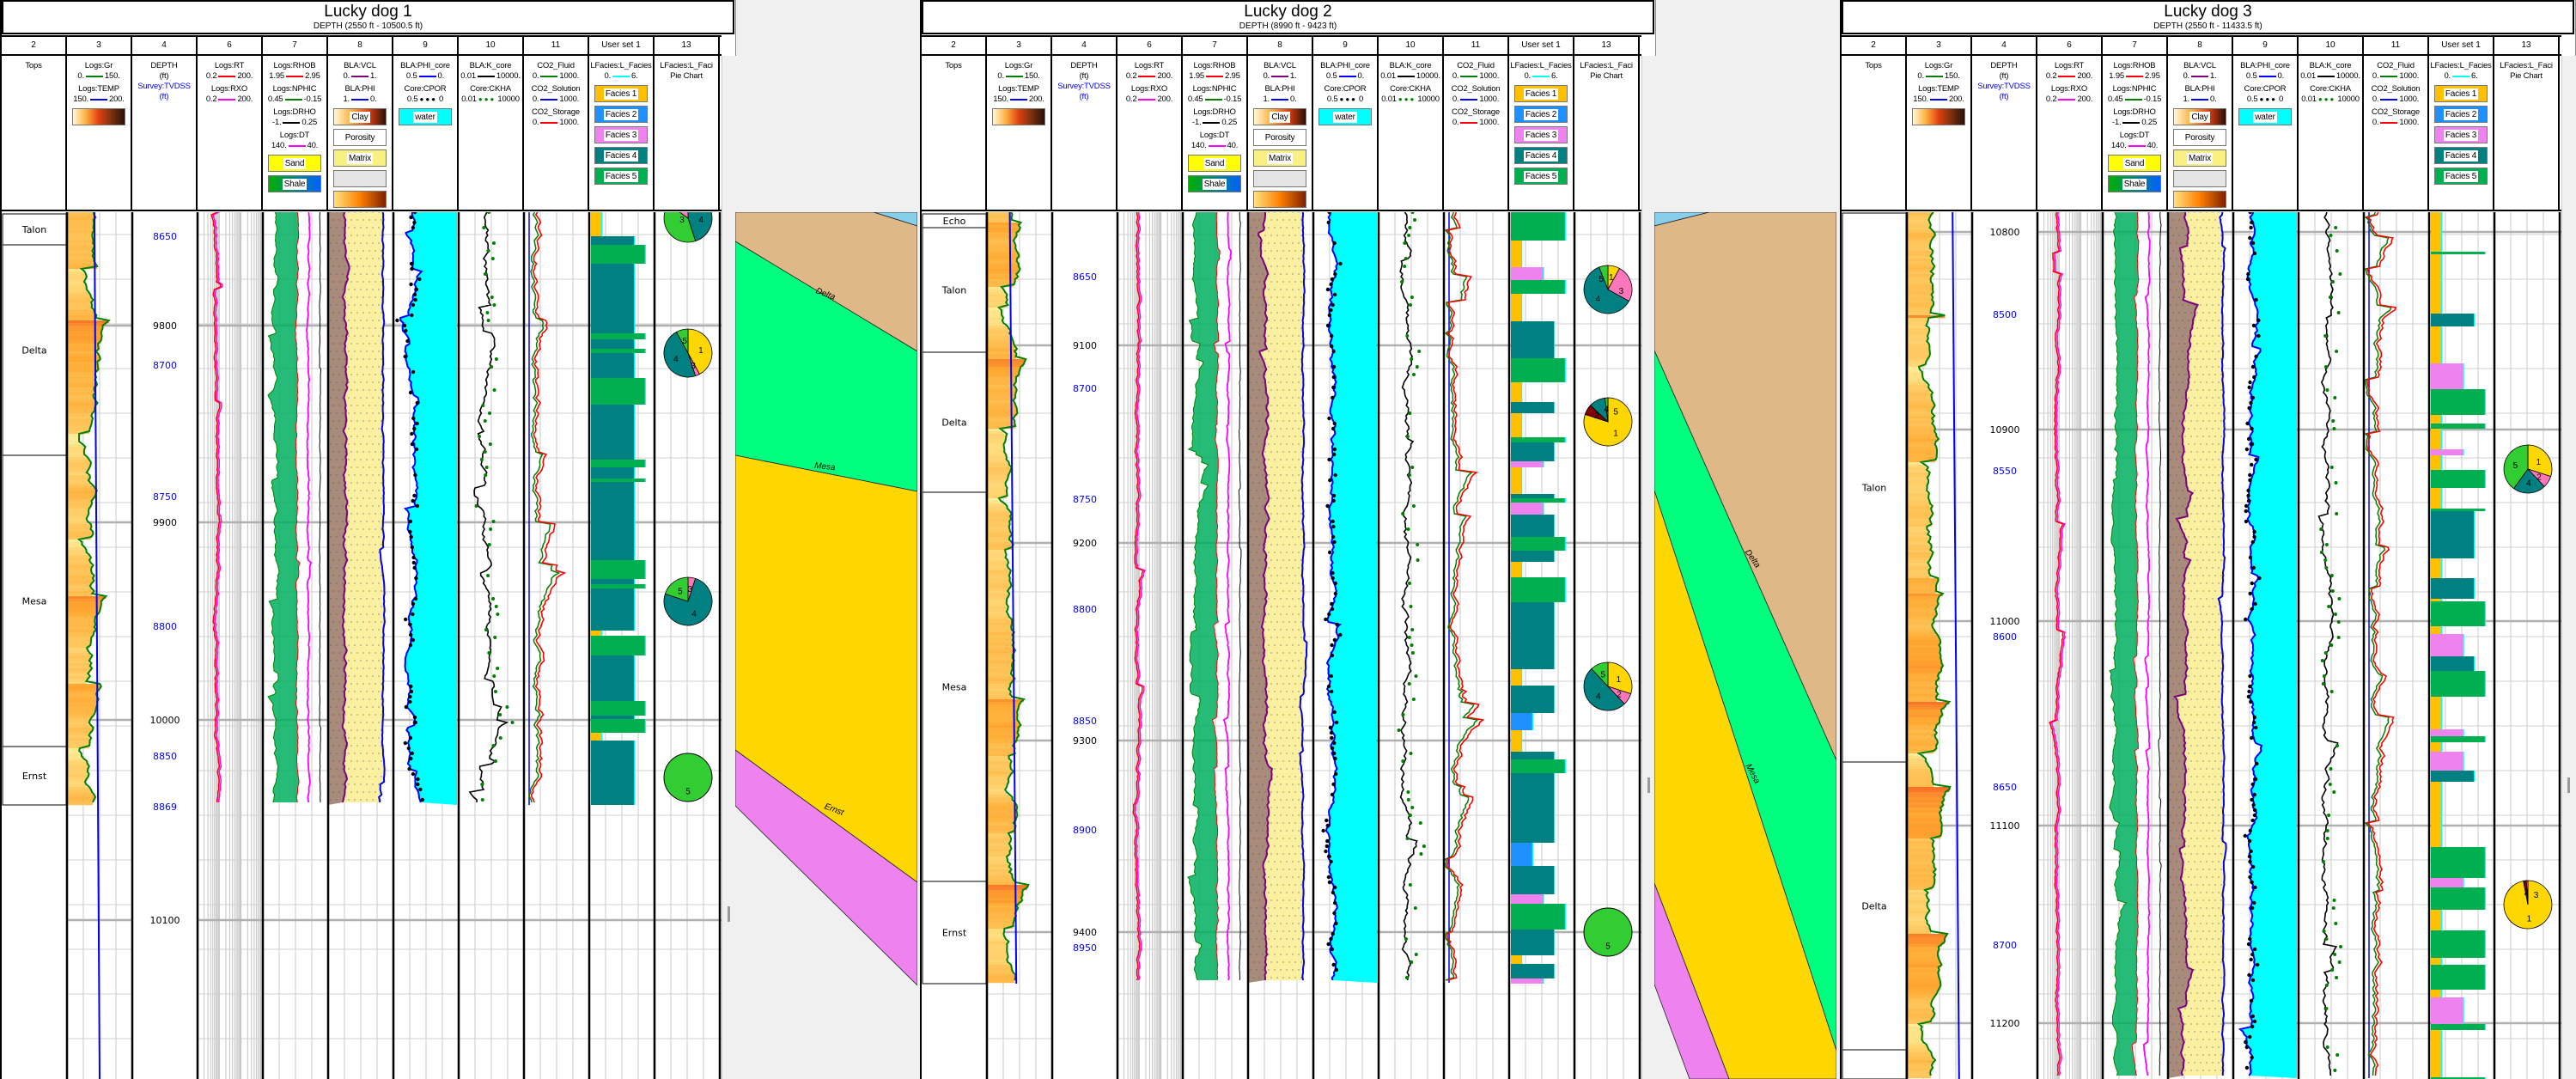 This screenshot has width=2576, height=1079. I want to click on facies-pie-chart: 345, so click(688, 601).